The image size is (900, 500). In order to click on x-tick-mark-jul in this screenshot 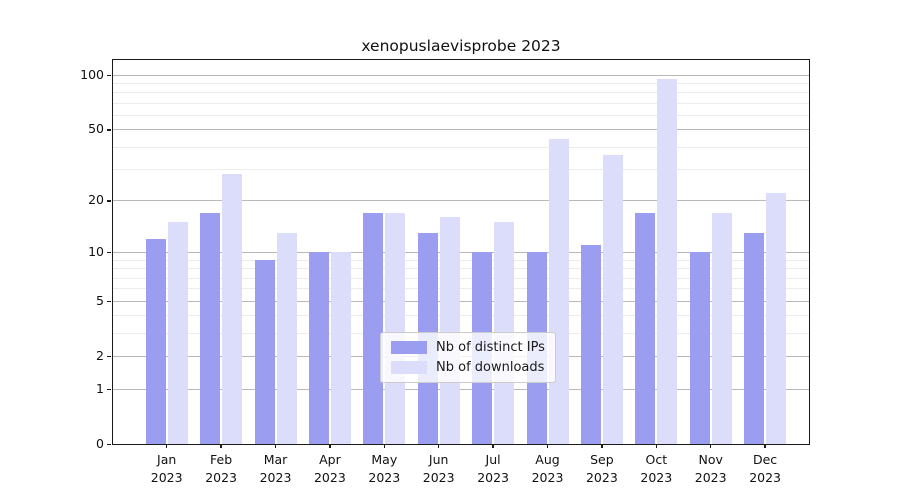, I will do `click(493, 446)`.